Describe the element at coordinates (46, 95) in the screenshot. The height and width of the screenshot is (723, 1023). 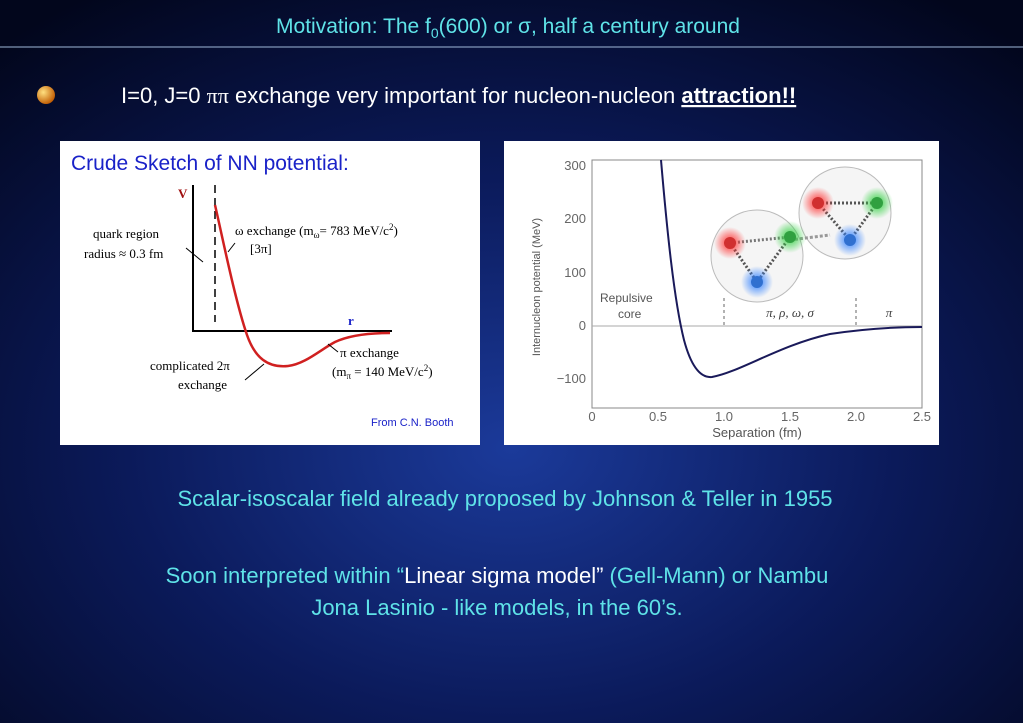
I see `bullet-icon` at that location.